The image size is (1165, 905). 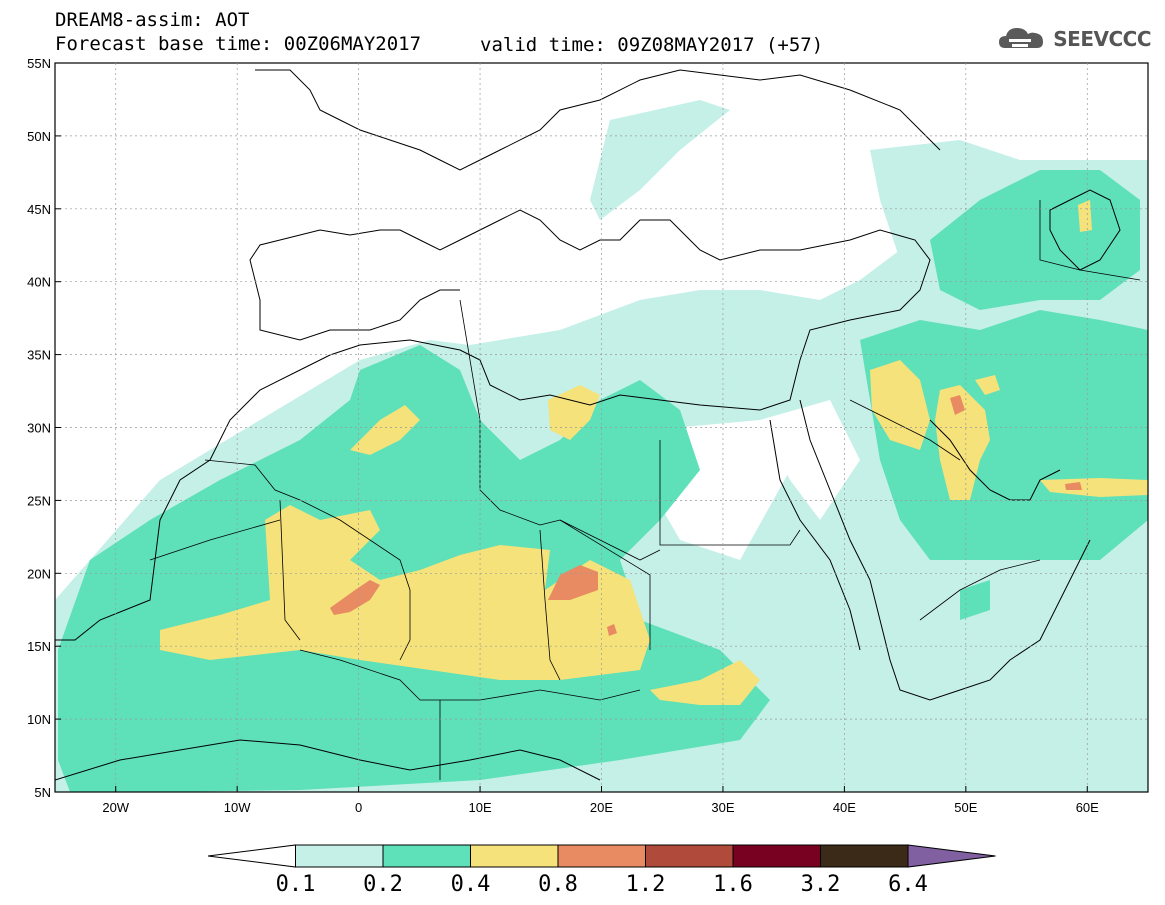 What do you see at coordinates (39, 719) in the screenshot?
I see `lat-label: 10N` at bounding box center [39, 719].